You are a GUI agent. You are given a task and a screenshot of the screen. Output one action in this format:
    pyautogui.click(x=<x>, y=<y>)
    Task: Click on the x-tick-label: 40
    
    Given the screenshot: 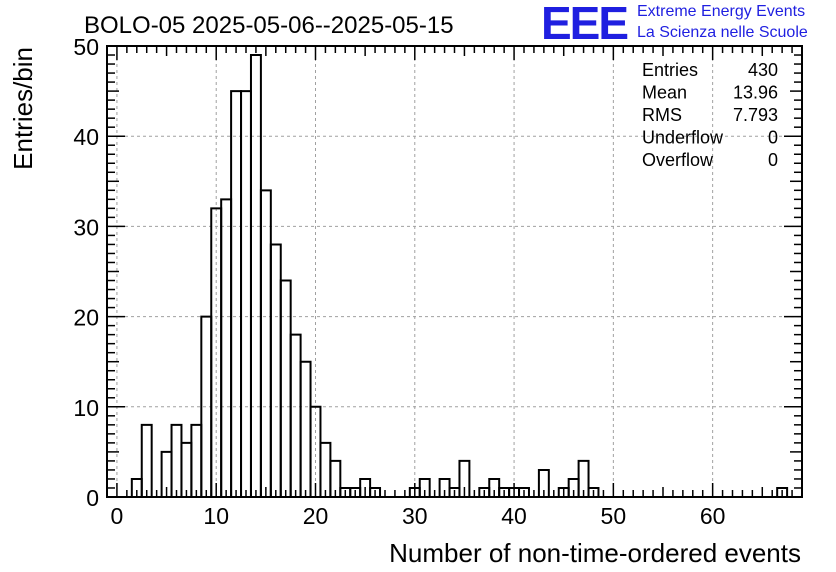 What is the action you would take?
    pyautogui.click(x=514, y=516)
    